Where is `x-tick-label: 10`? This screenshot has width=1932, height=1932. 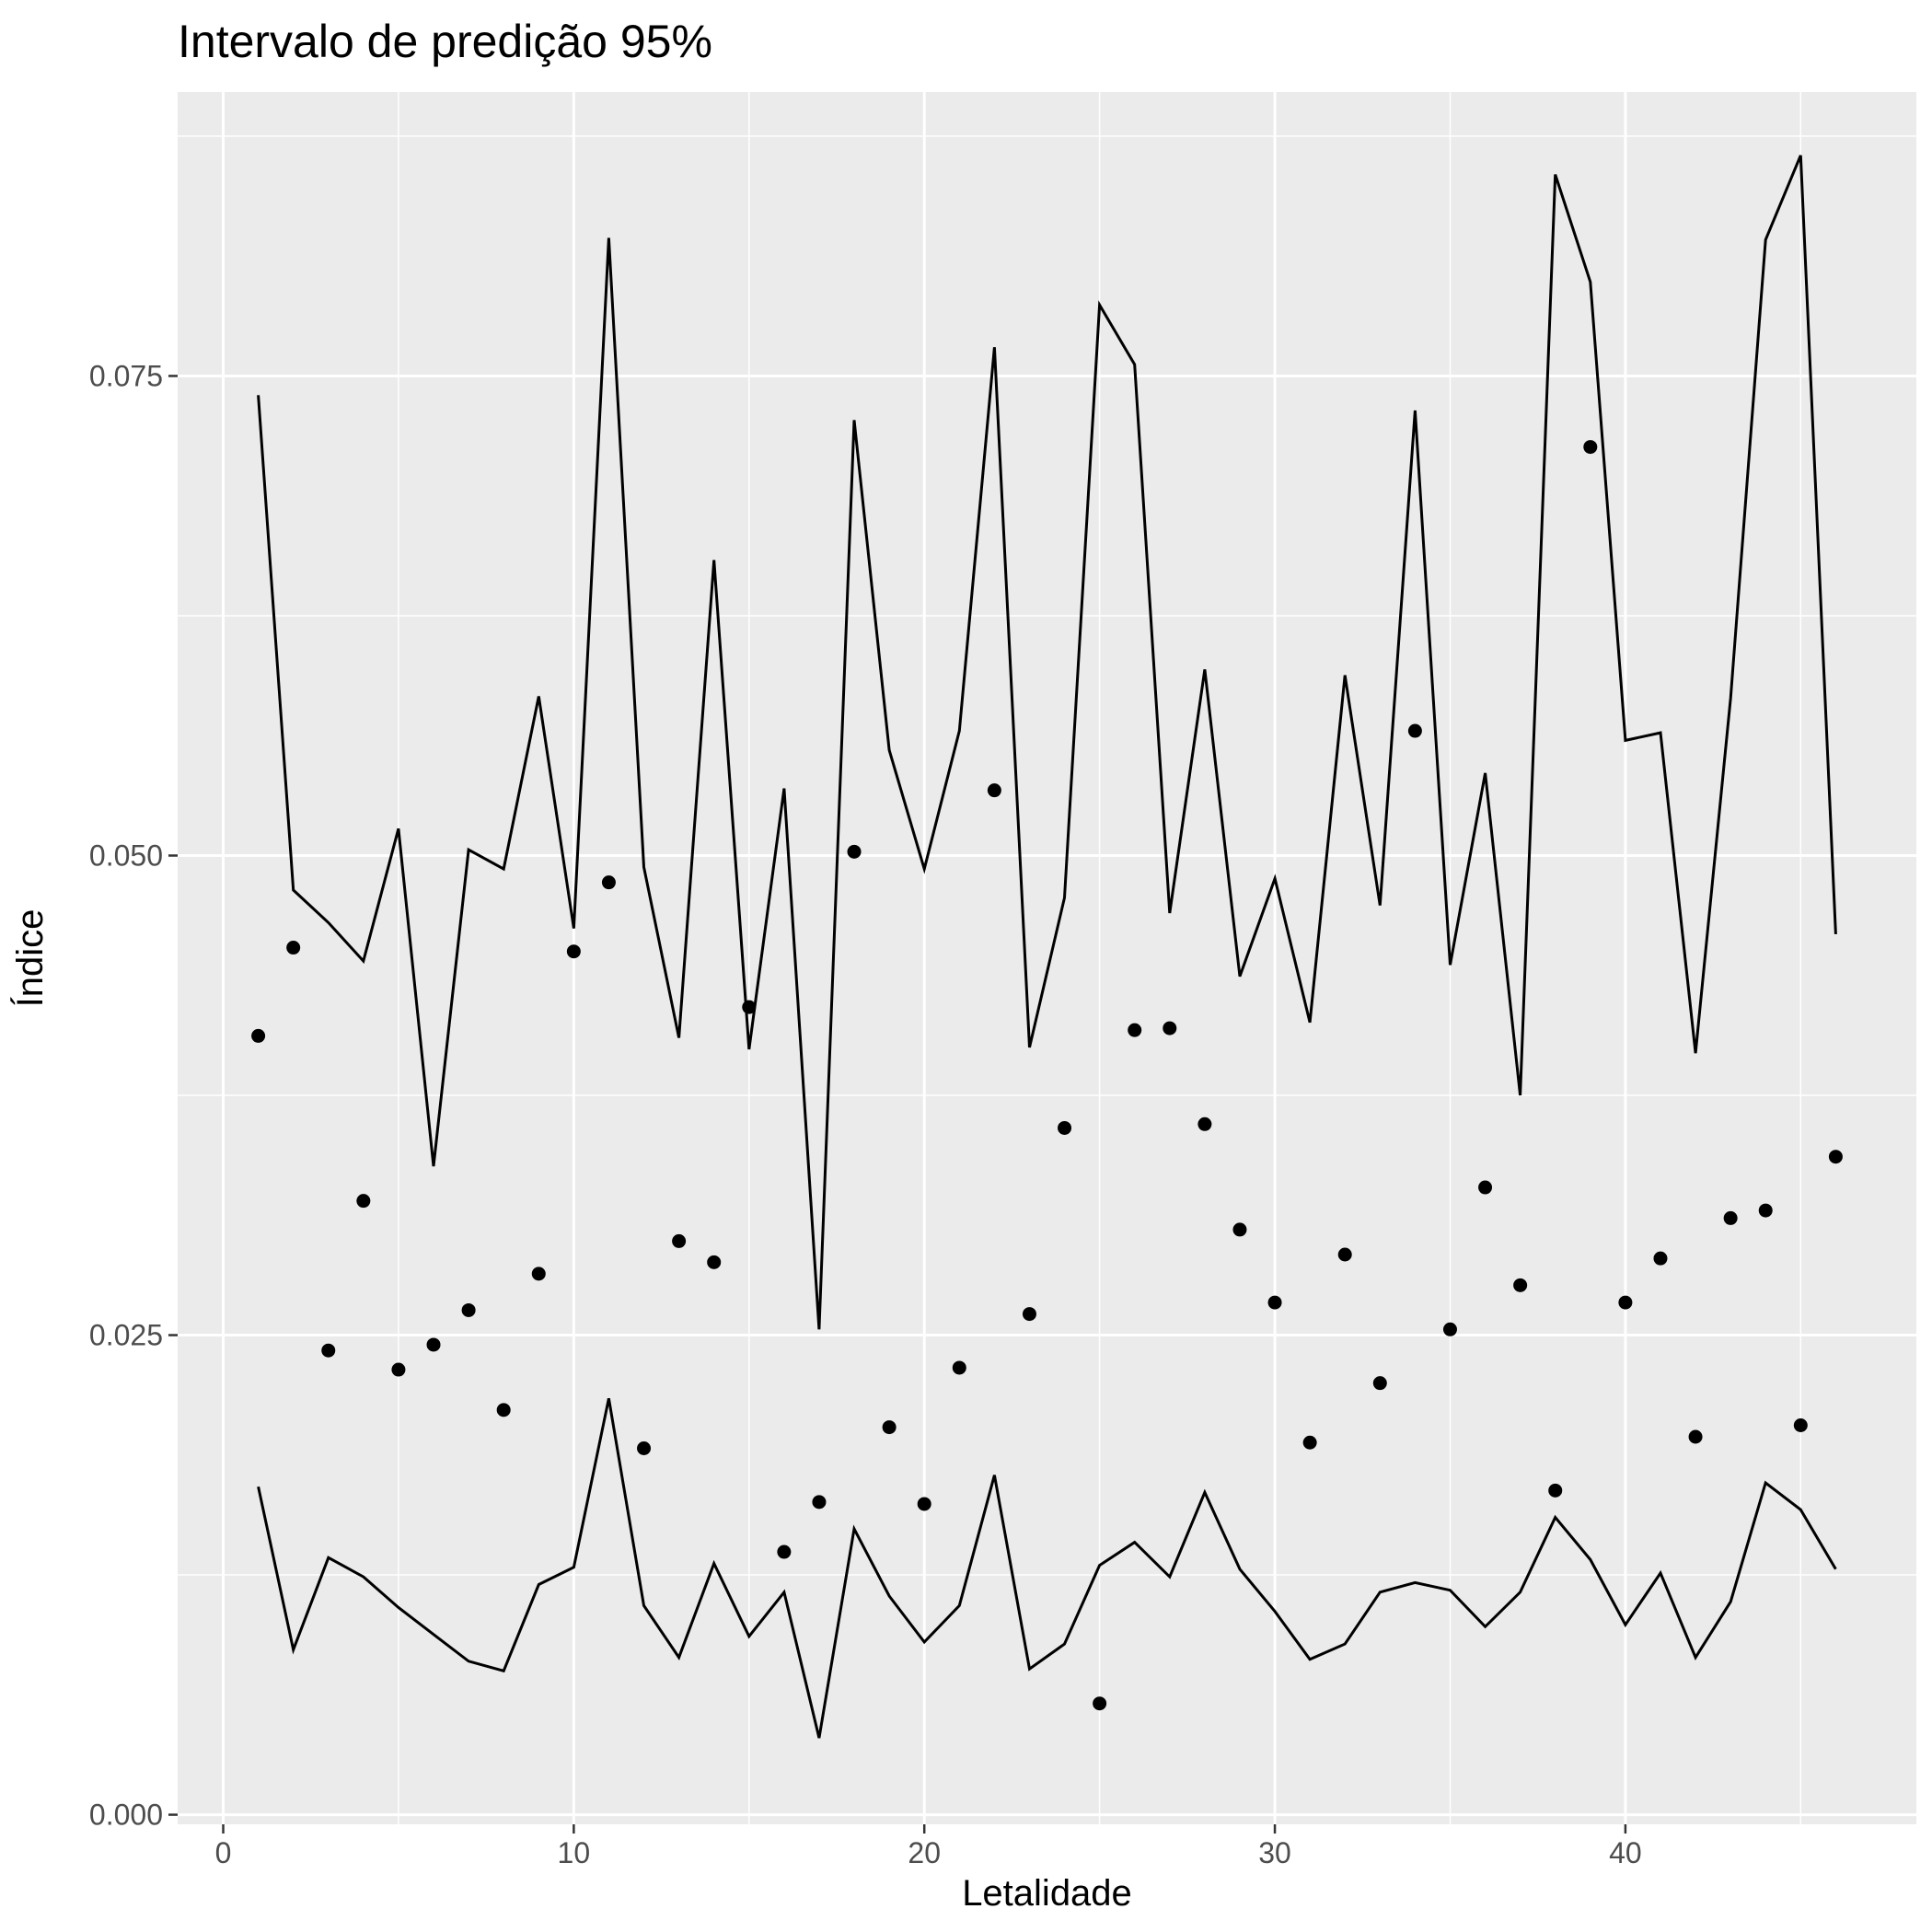
x-tick-label: 10 is located at coordinates (574, 1853).